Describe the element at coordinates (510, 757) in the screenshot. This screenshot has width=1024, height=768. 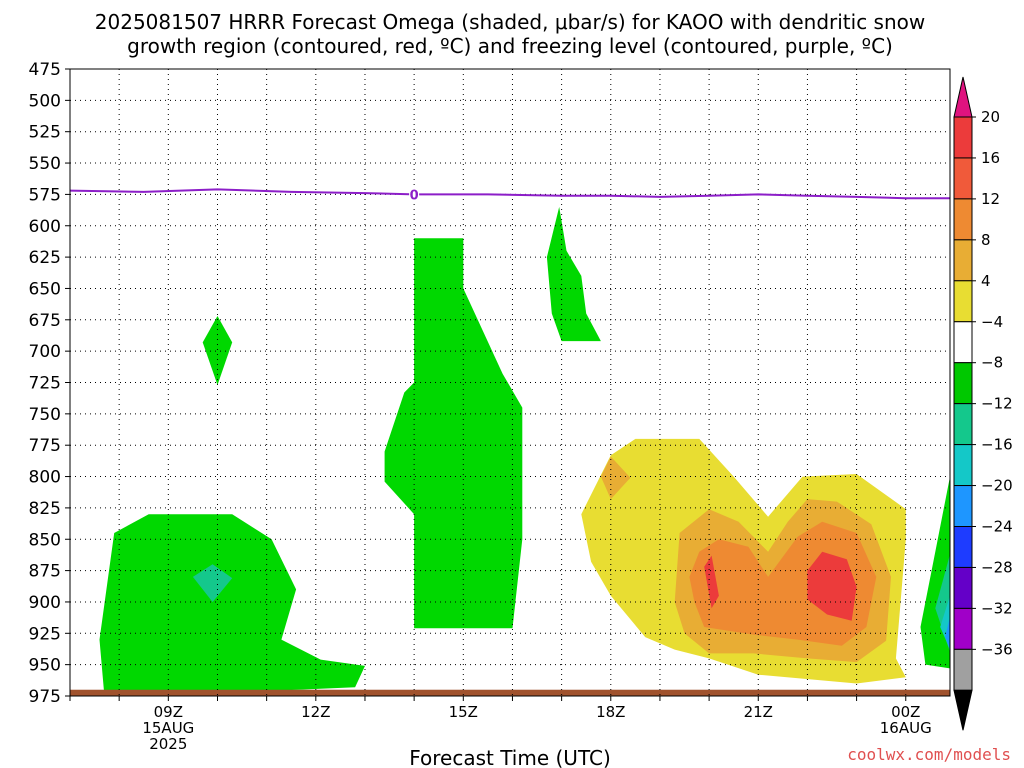
I see `x-axis-label: Forecast Time (UTC)` at that location.